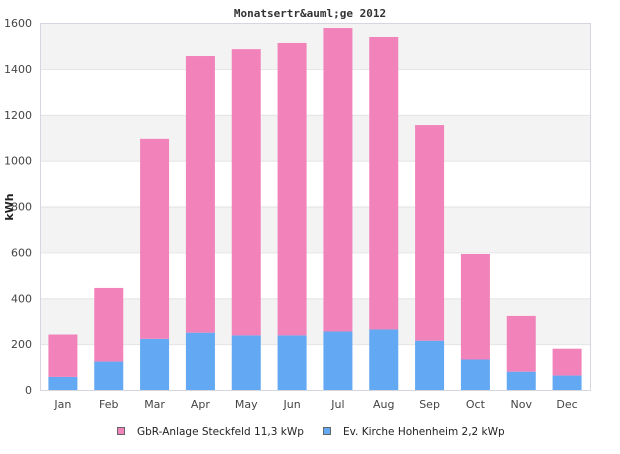 This screenshot has height=454, width=620. What do you see at coordinates (291, 404) in the screenshot?
I see `x-tick-label: Jun` at bounding box center [291, 404].